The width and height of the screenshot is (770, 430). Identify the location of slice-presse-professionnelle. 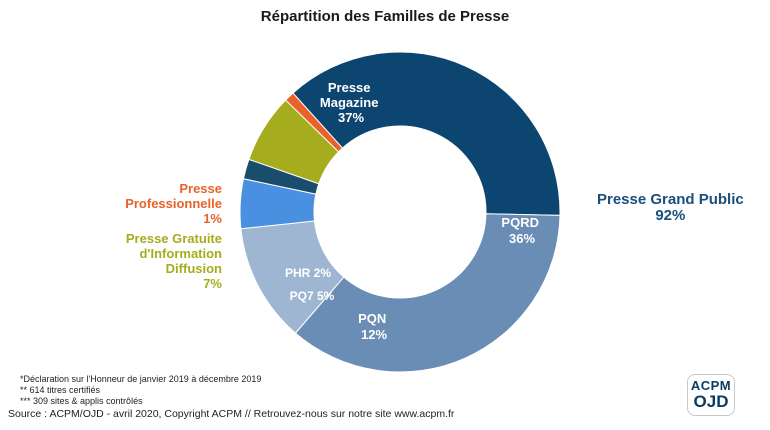
(314, 122).